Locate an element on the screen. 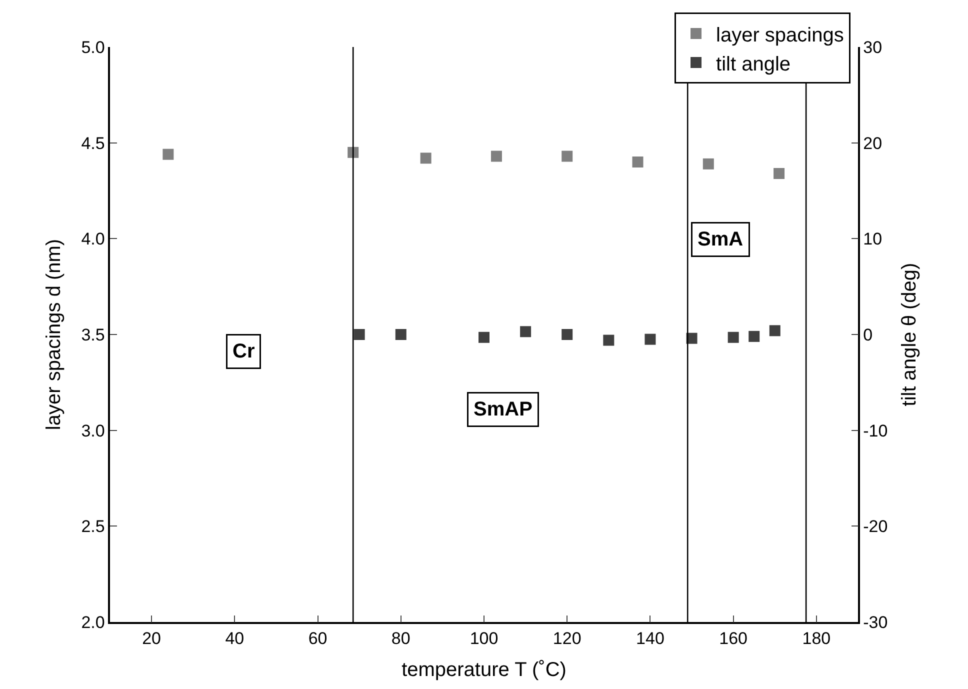  y2-tick-label: 10 is located at coordinates (872, 239).